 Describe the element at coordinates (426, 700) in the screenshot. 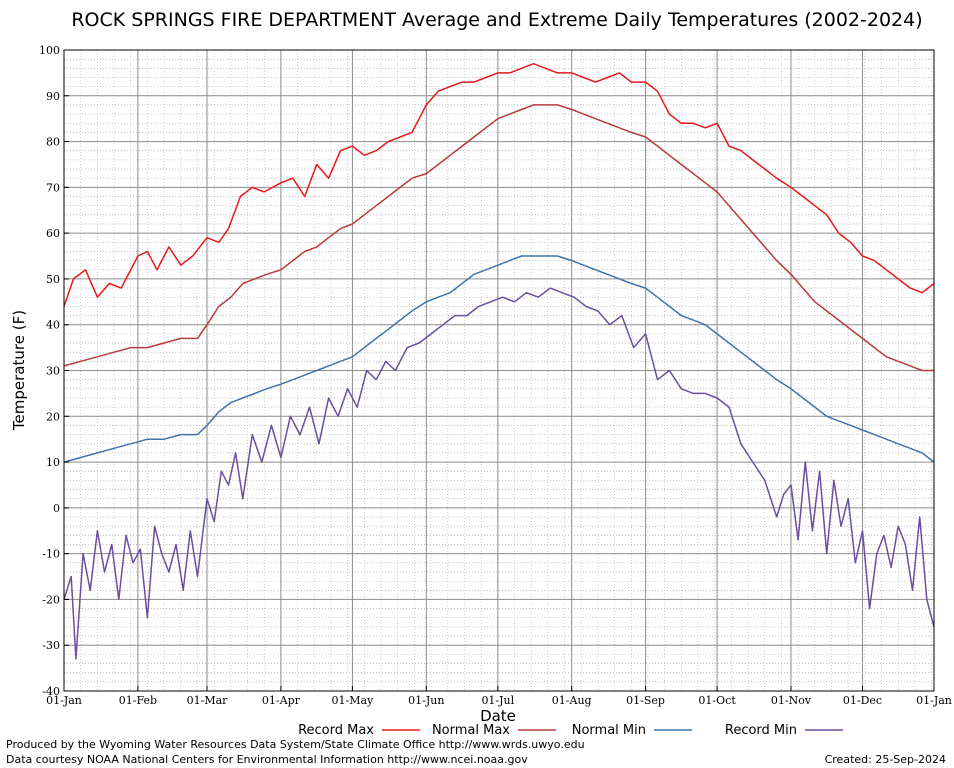

I see `x-tick-label: 01-Jun` at that location.